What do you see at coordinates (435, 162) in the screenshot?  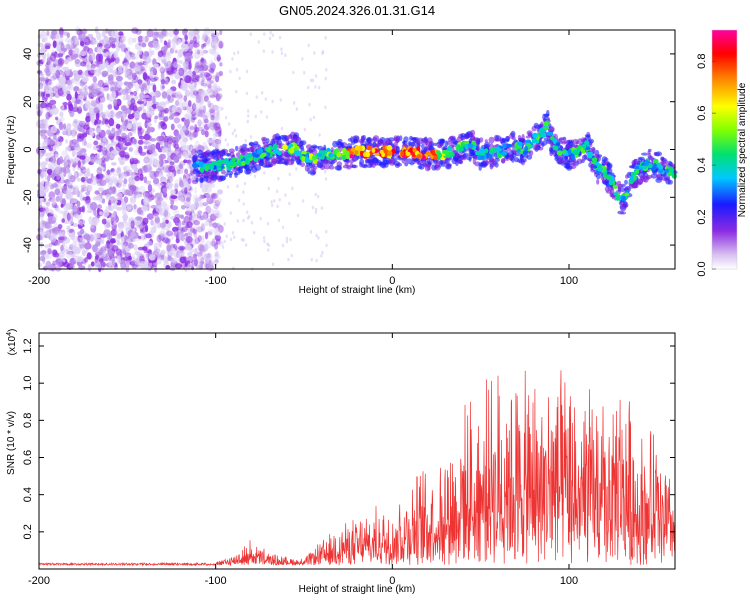 I see `spectral-ridge` at bounding box center [435, 162].